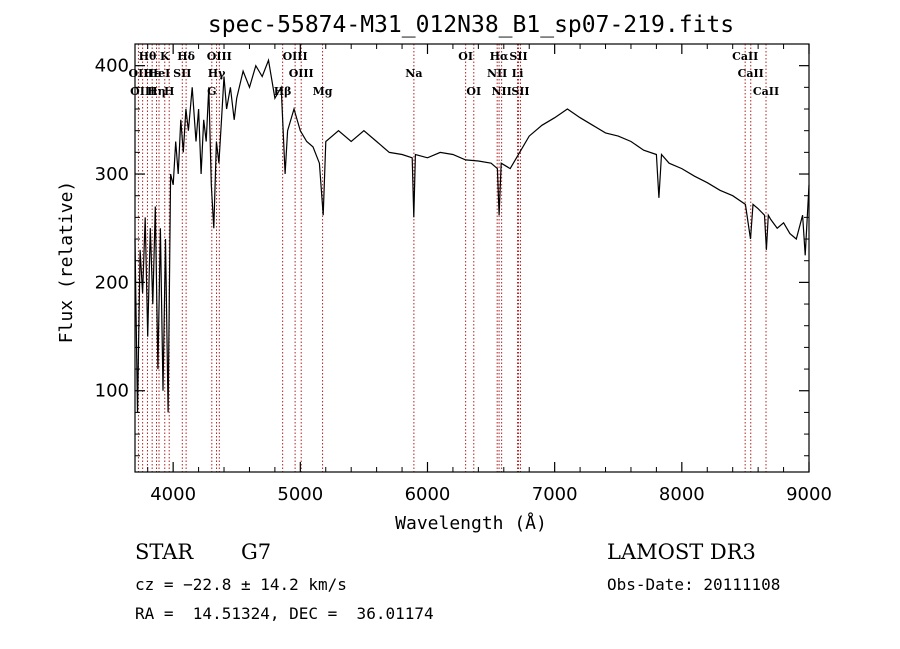  I want to click on line-label-row2-7: NII, so click(497, 73).